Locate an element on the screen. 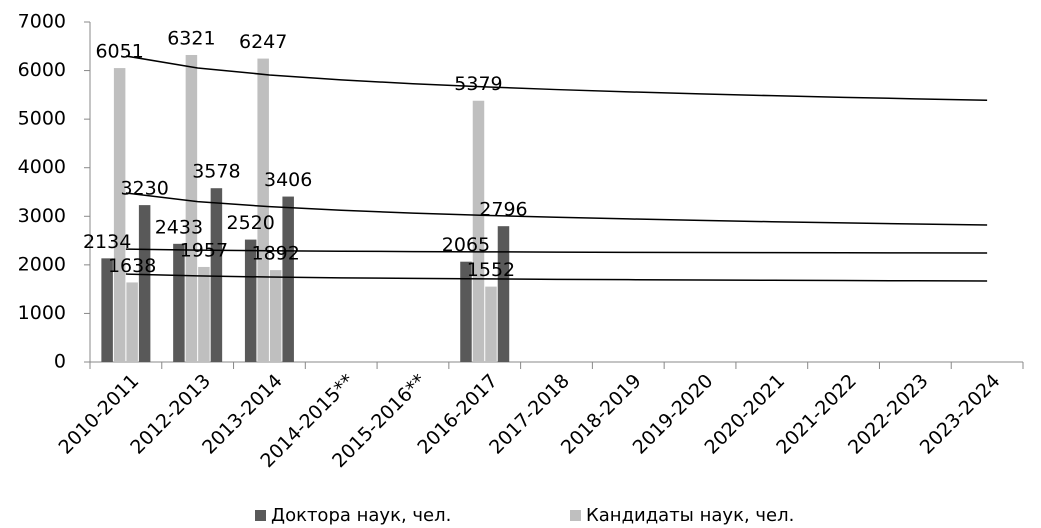 The image size is (1041, 528). legend-label: Кандидаты наук, чел. is located at coordinates (690, 515).